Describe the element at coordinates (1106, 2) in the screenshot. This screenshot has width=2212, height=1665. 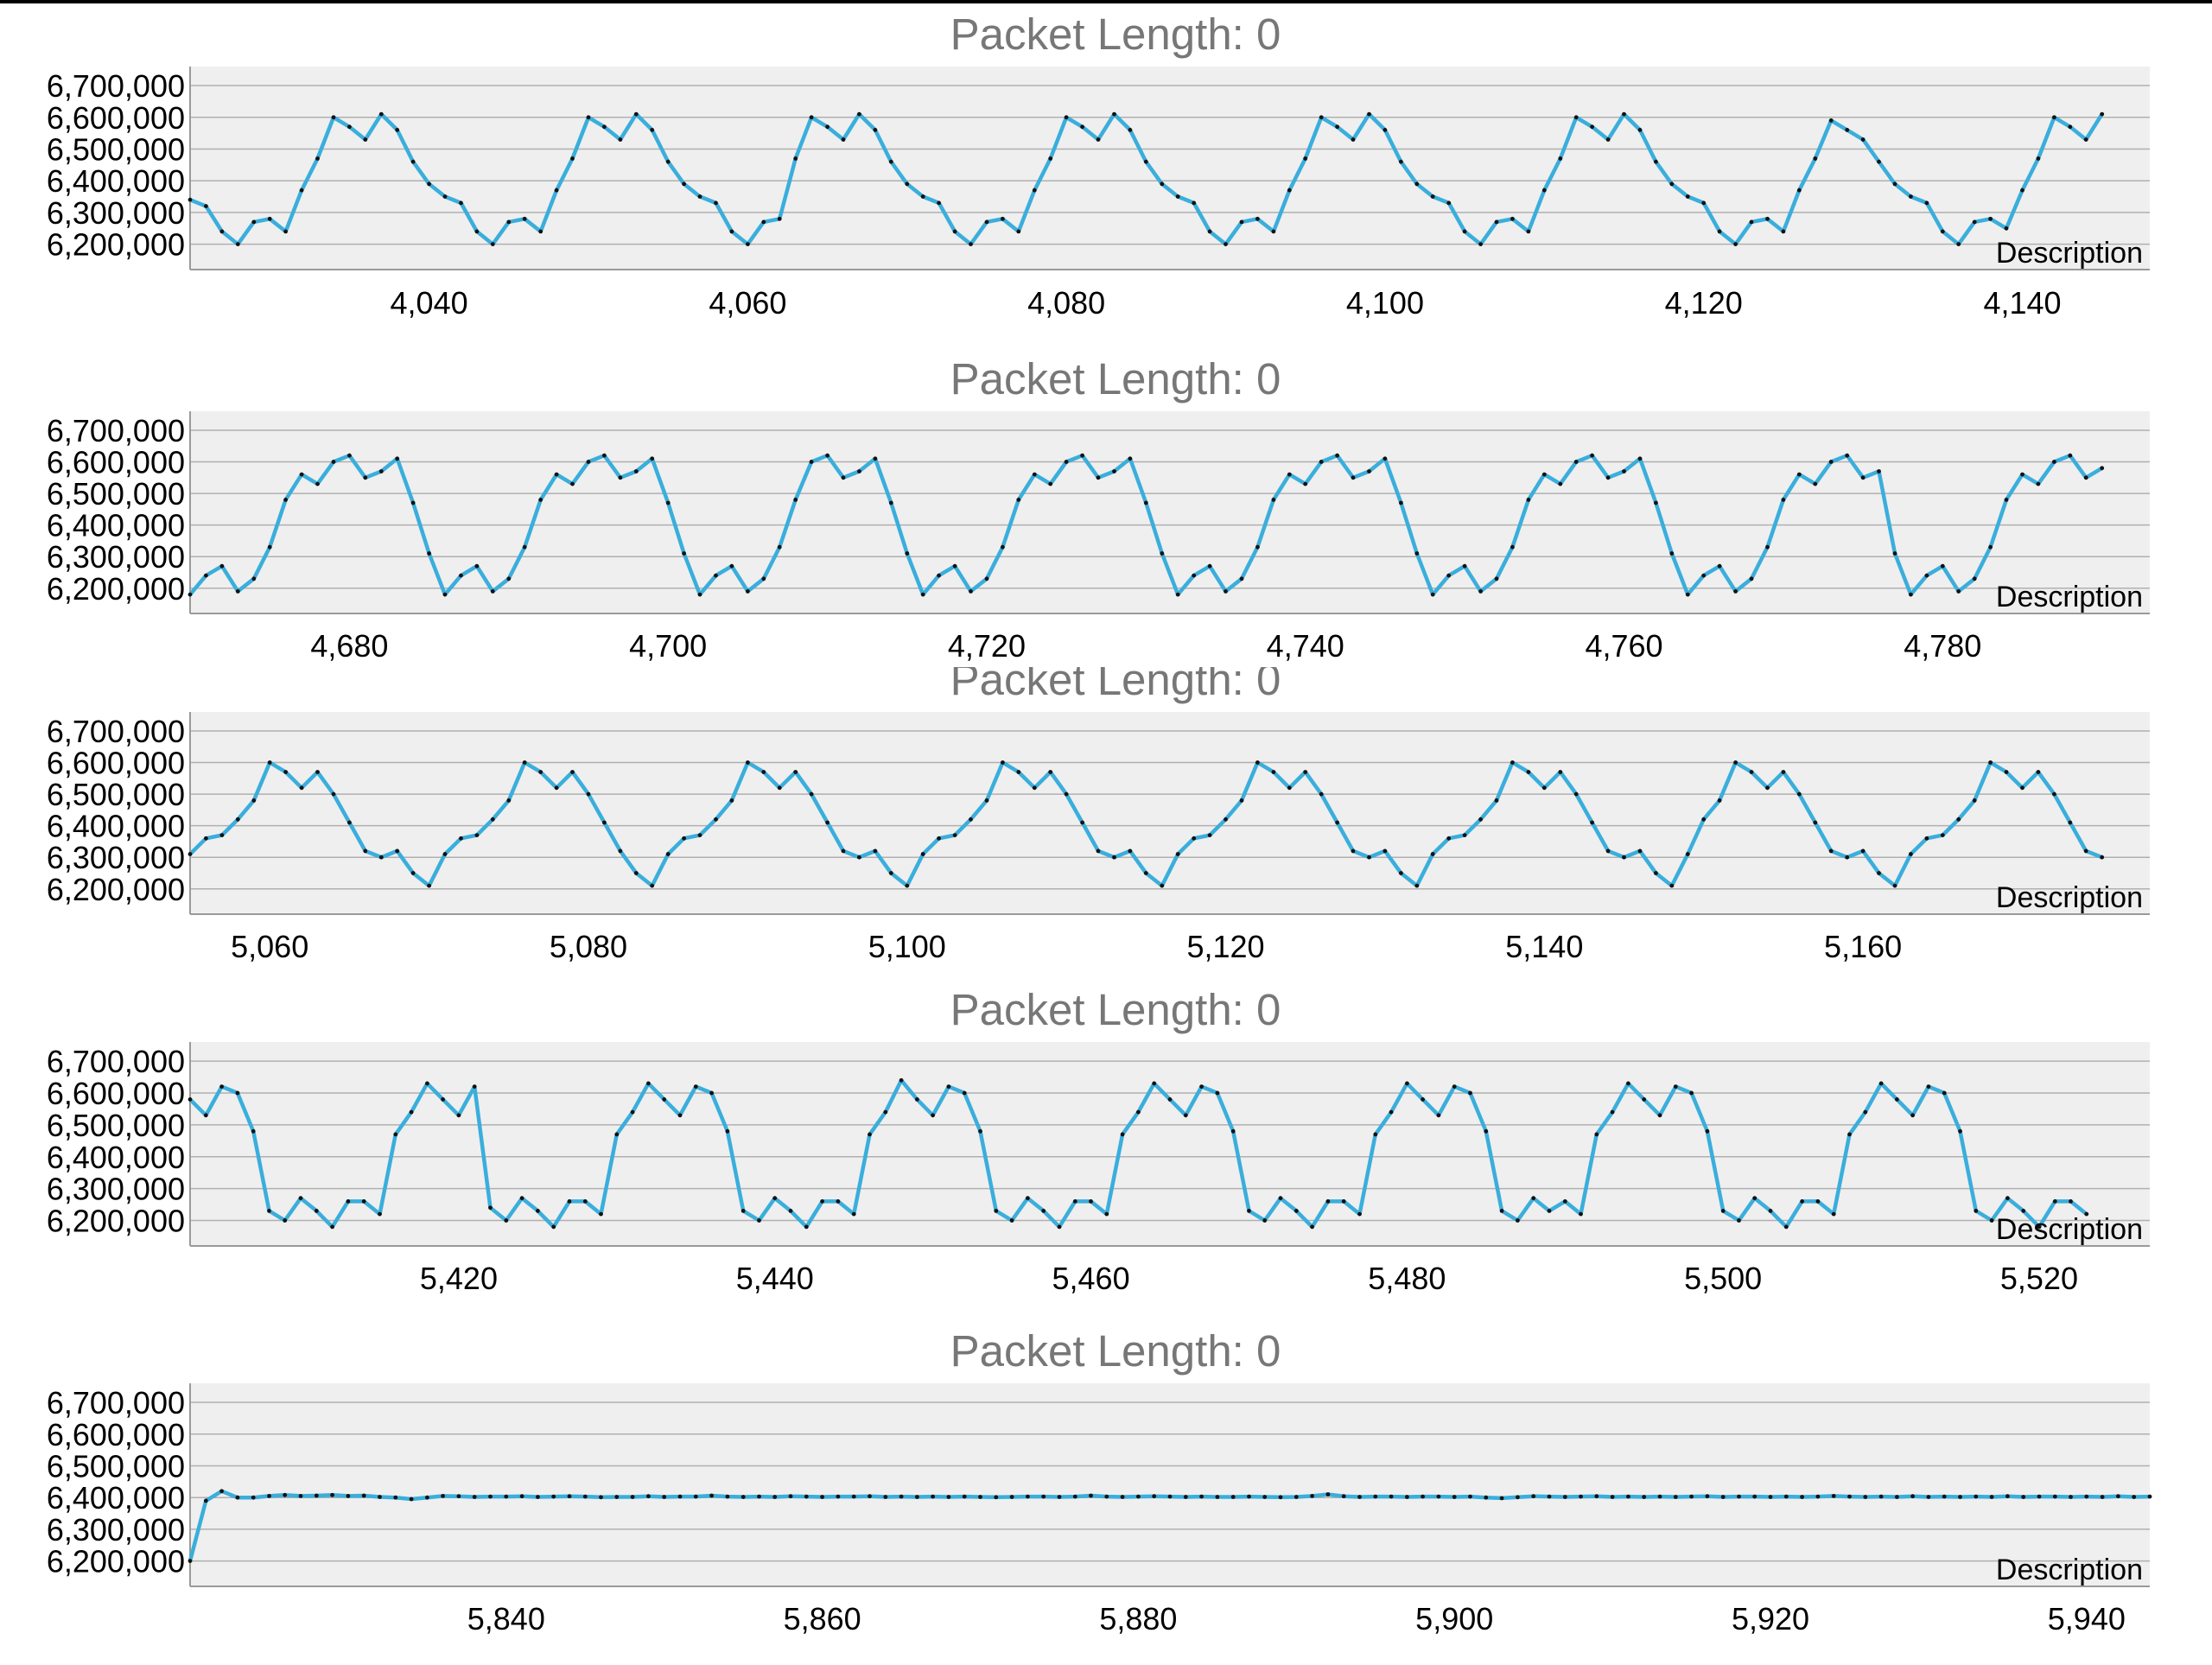
I see `window-top-border` at that location.